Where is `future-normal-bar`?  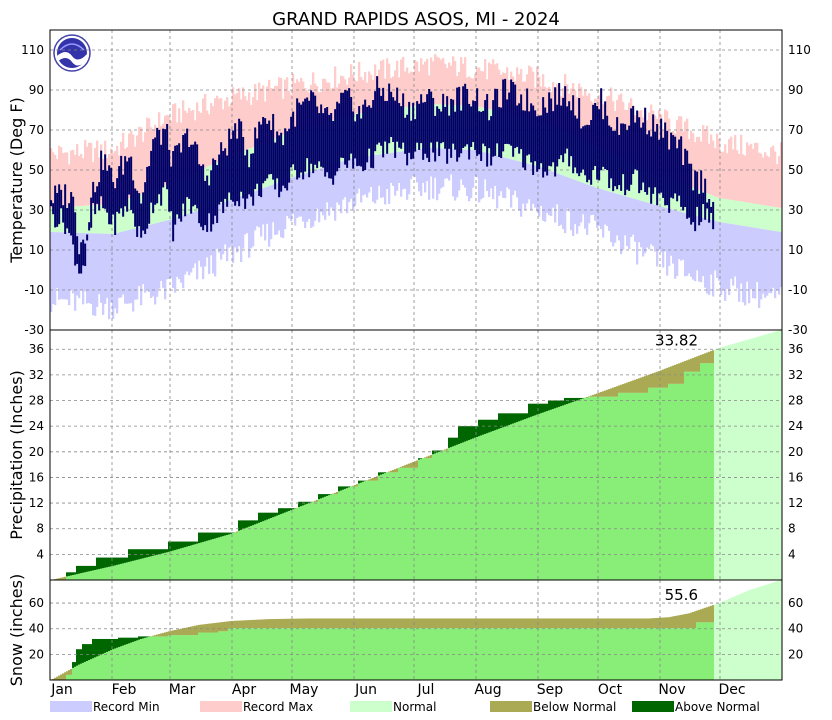
future-normal-bar is located at coordinates (767, 632).